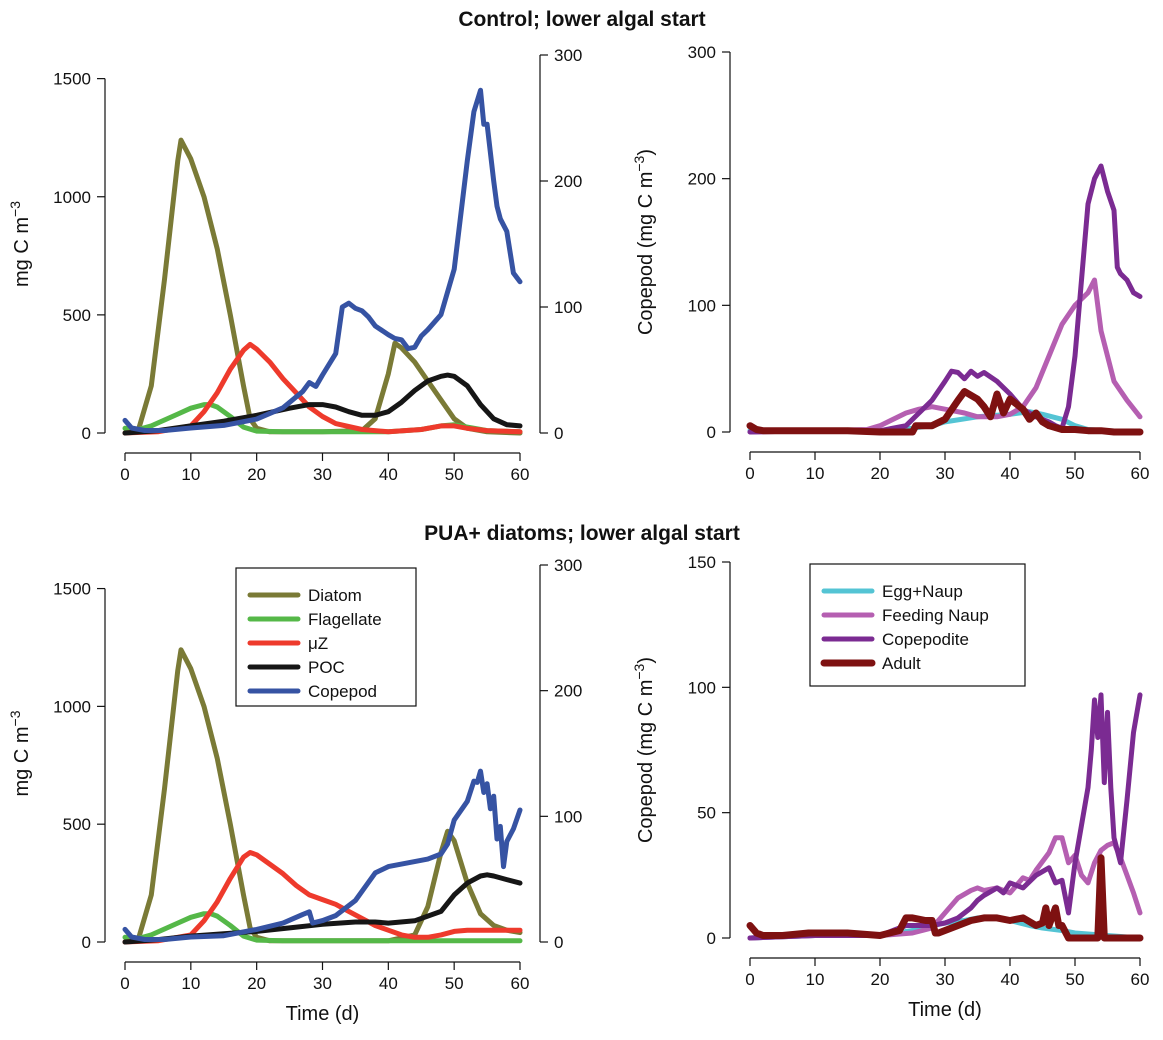 The height and width of the screenshot is (1040, 1163). I want to click on series-line-feeding_naup, so click(945, 888).